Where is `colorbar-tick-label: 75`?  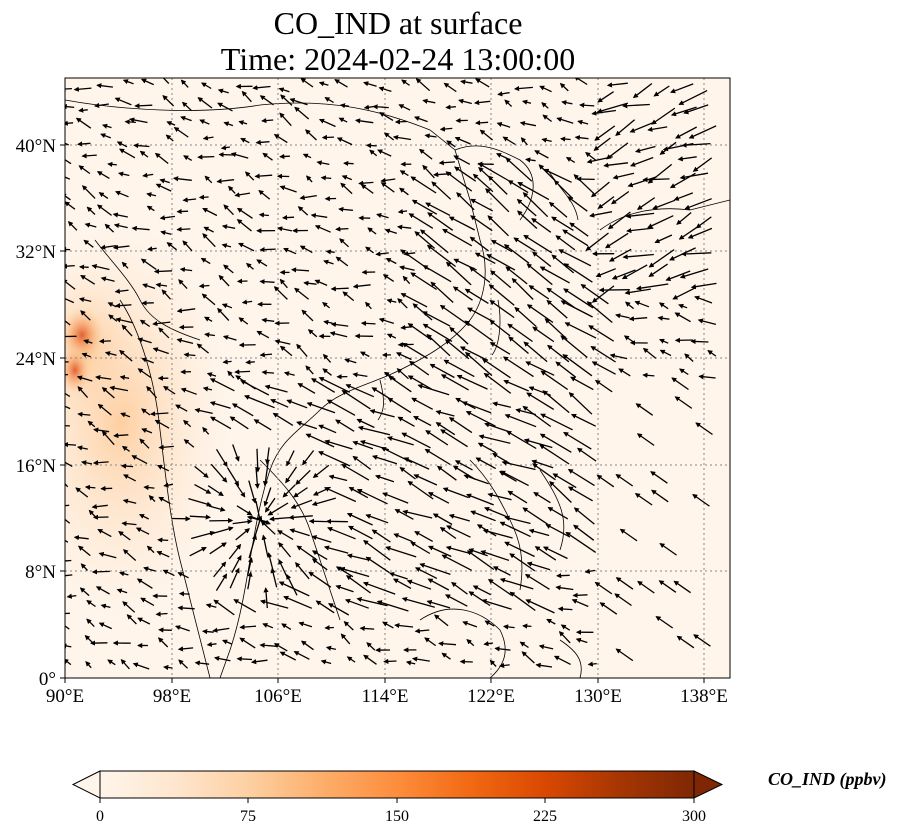
colorbar-tick-label: 75 is located at coordinates (248, 816).